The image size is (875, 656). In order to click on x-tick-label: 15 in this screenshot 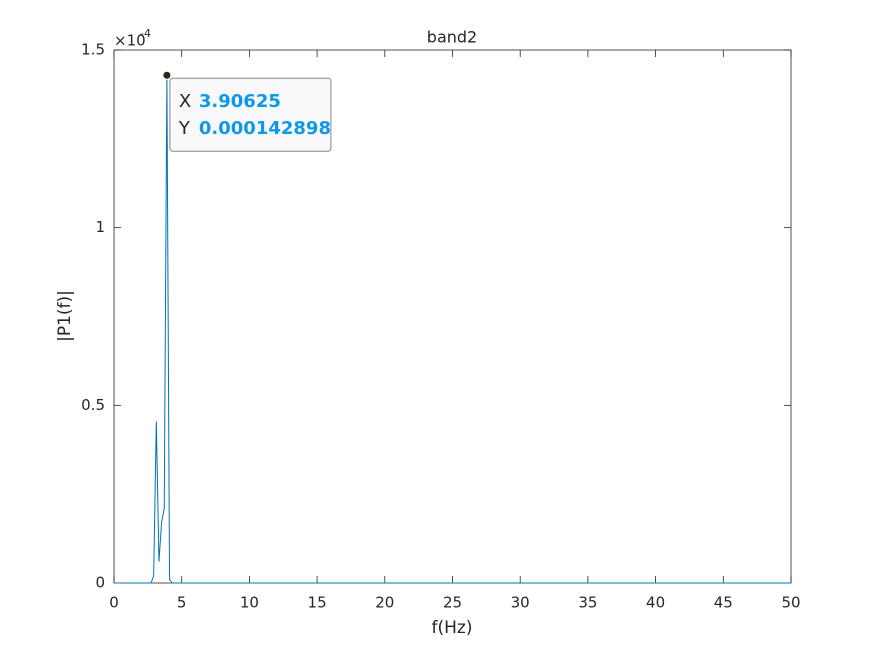, I will do `click(317, 603)`.